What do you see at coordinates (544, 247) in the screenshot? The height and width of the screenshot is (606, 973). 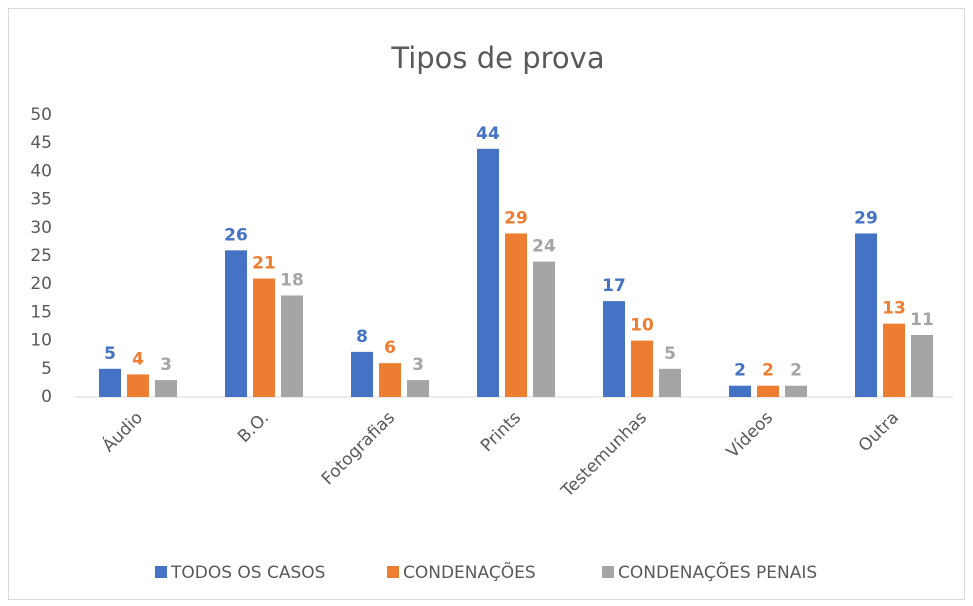 I see `value-label: 24` at bounding box center [544, 247].